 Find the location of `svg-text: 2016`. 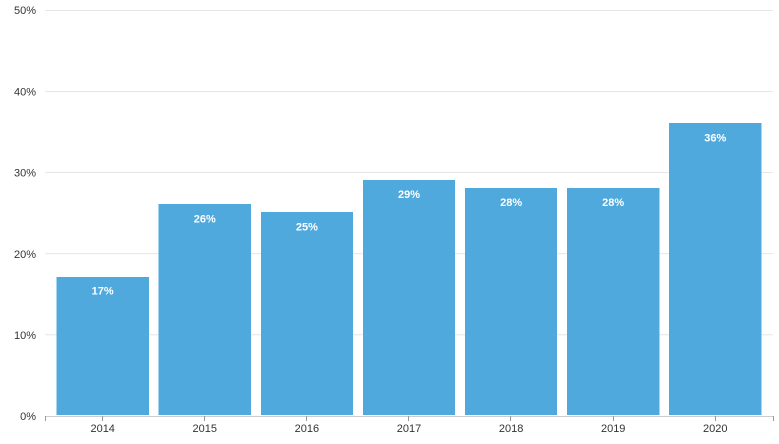

svg-text: 2016 is located at coordinates (307, 429).